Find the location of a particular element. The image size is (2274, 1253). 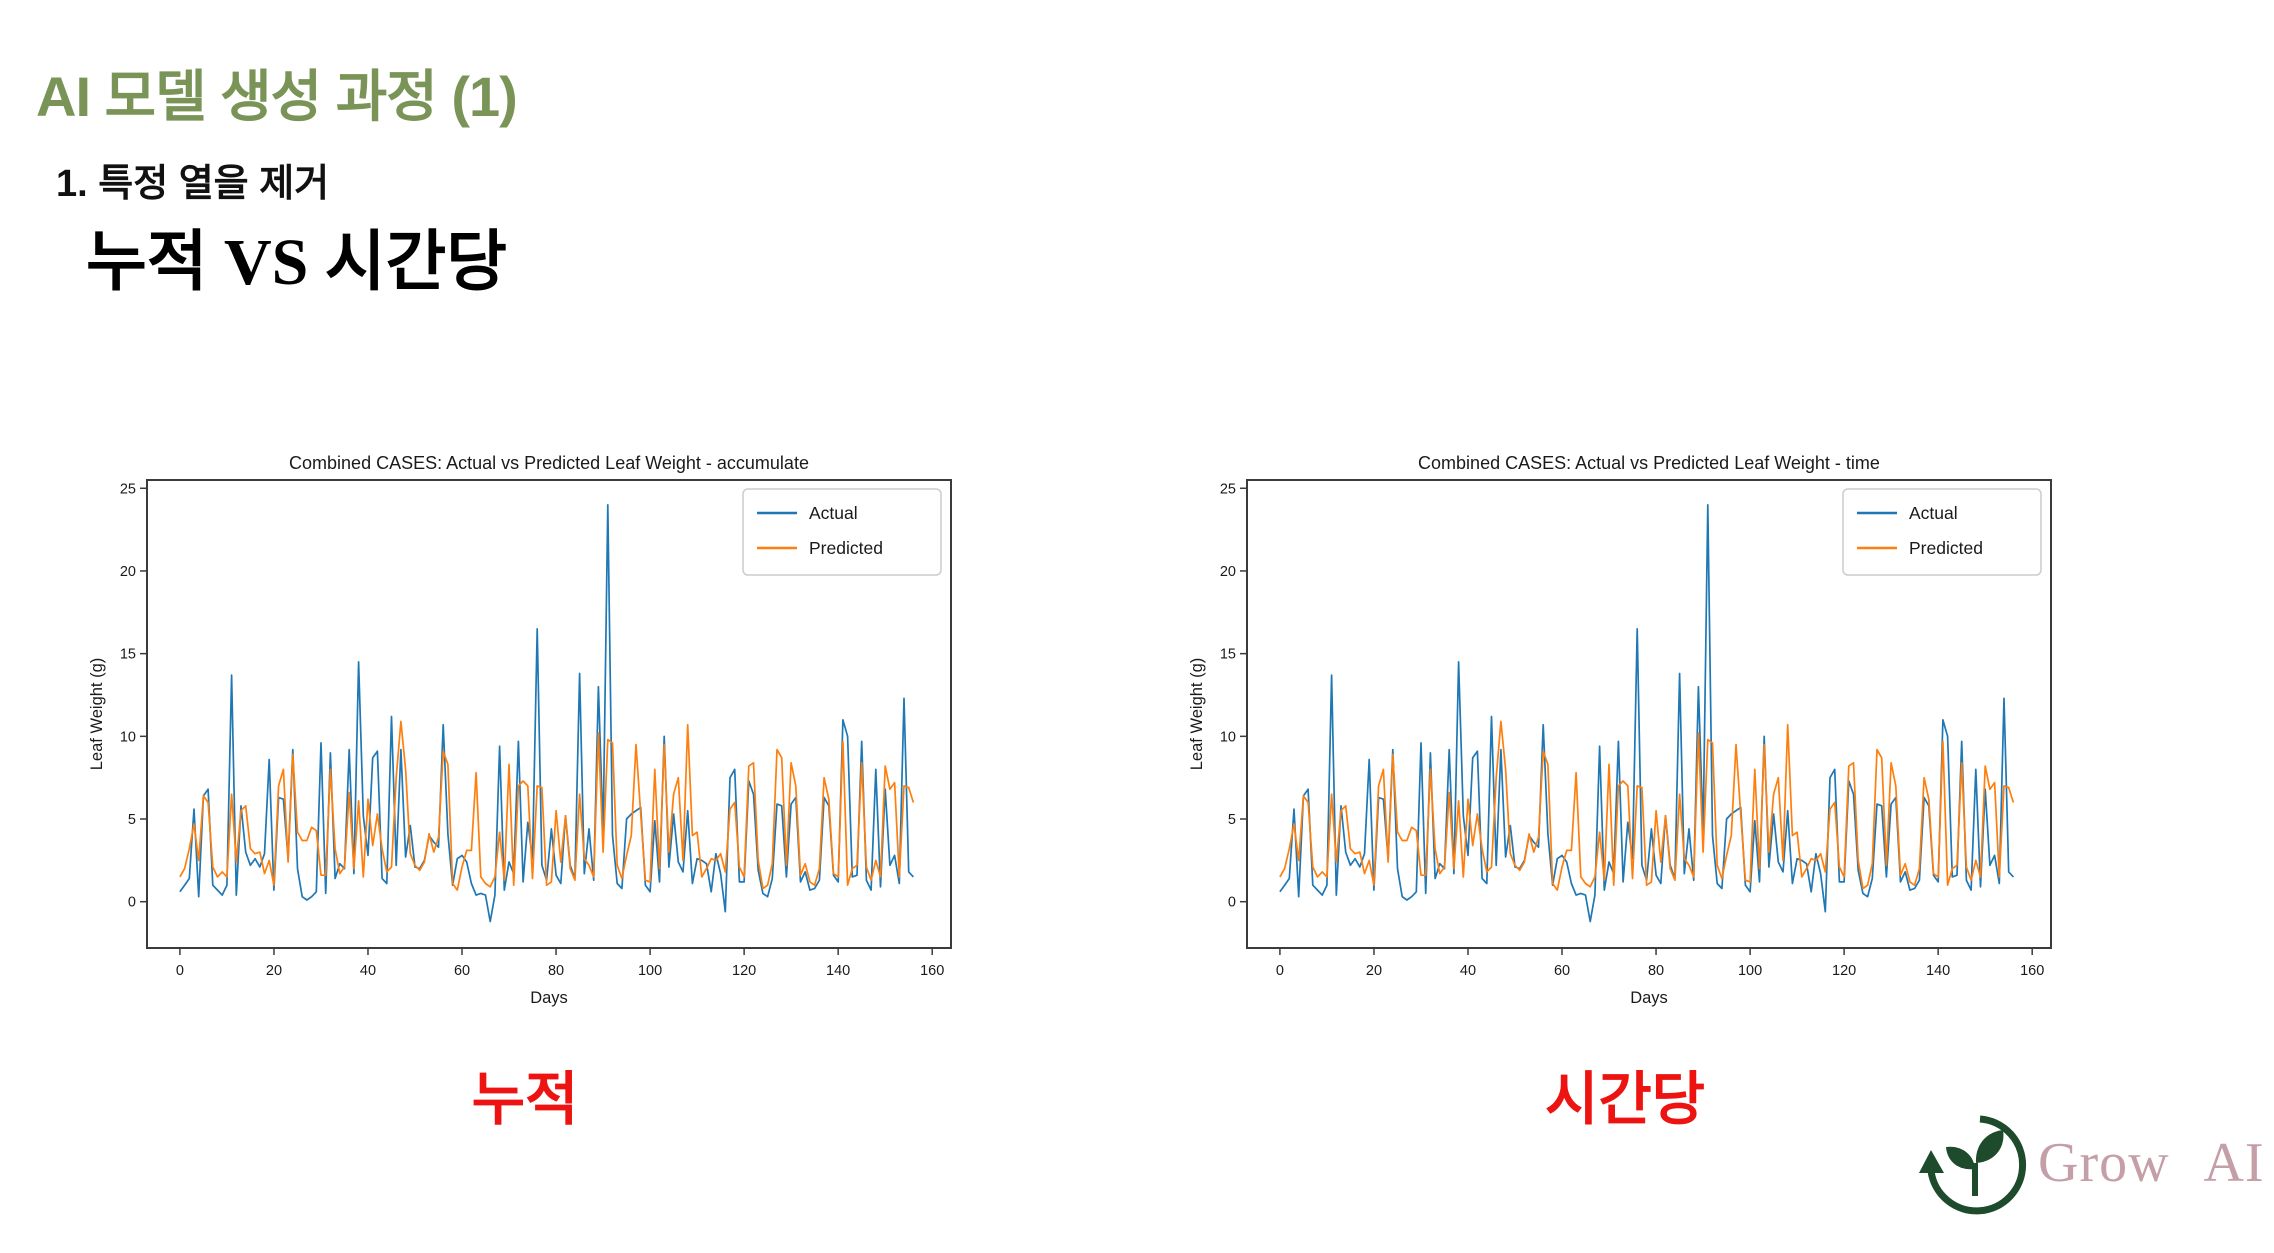

logo-left-leaf is located at coordinates (1960, 1158).